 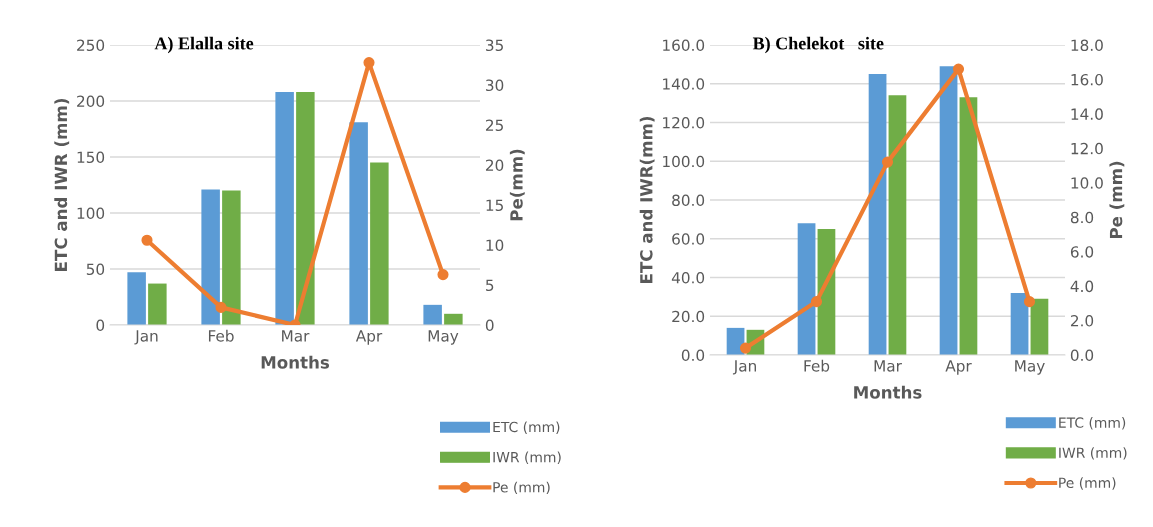 What do you see at coordinates (1082, 217) in the screenshot?
I see `y2-tick-label: 8.0` at bounding box center [1082, 217].